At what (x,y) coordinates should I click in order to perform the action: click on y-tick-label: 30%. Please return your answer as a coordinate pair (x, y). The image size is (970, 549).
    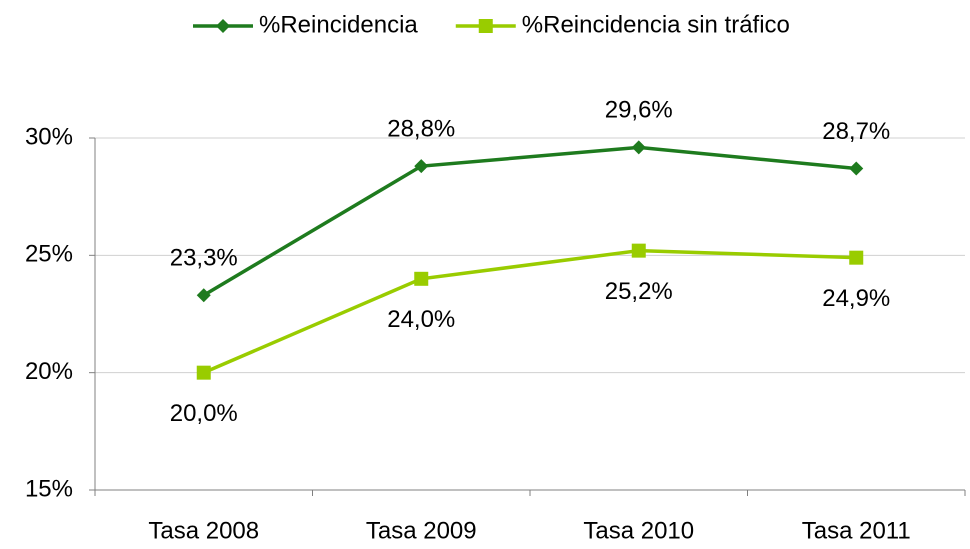
    Looking at the image, I should click on (49, 136).